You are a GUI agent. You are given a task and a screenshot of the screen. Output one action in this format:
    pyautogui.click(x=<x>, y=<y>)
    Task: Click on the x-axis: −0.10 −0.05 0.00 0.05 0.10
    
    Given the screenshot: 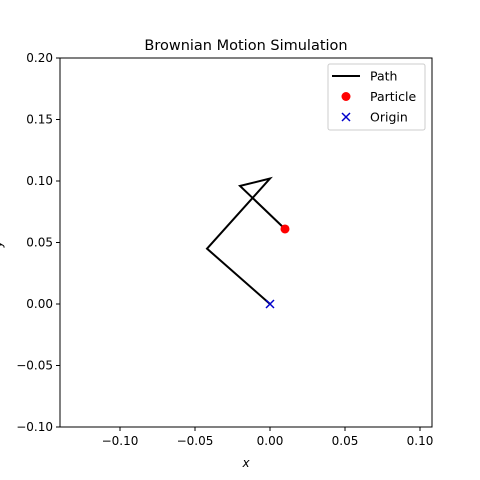 What is the action you would take?
    pyautogui.click(x=268, y=437)
    